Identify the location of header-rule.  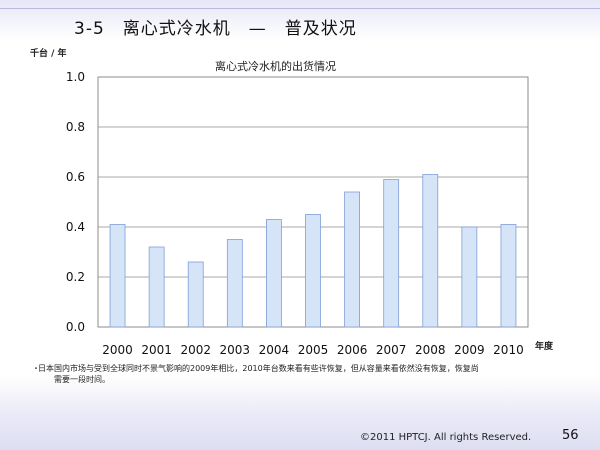
(300, 8).